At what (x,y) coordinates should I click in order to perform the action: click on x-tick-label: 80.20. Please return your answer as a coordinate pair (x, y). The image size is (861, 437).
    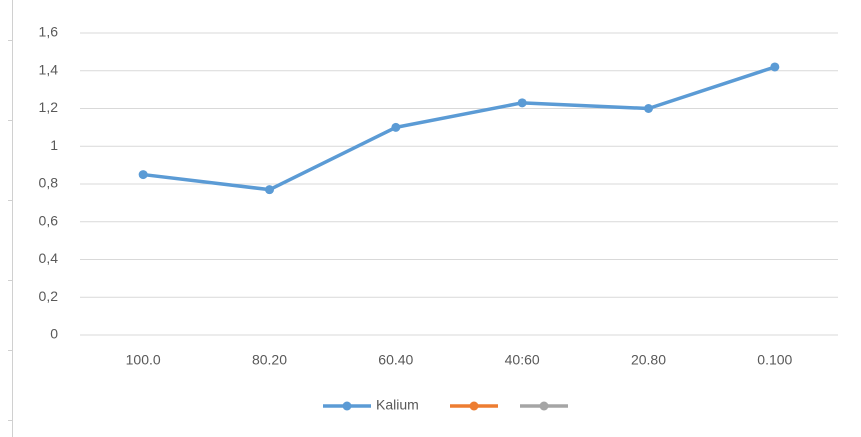
    Looking at the image, I should click on (269, 360).